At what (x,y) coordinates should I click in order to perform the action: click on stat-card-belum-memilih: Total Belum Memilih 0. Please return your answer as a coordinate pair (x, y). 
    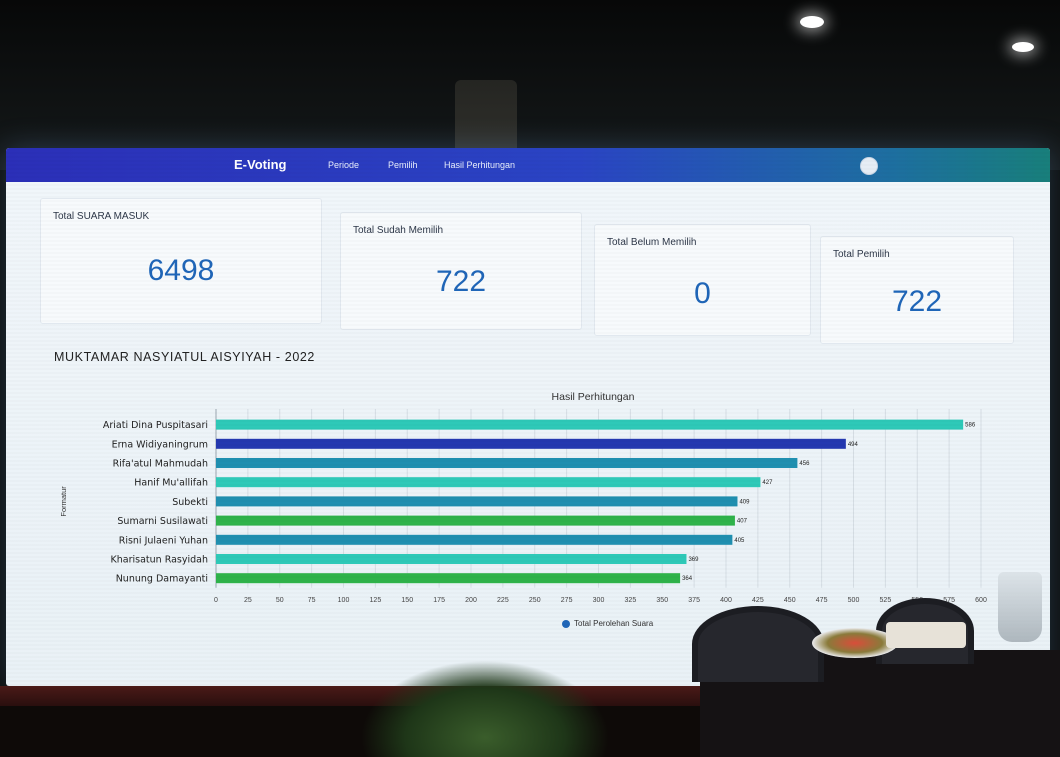
    Looking at the image, I should click on (702, 280).